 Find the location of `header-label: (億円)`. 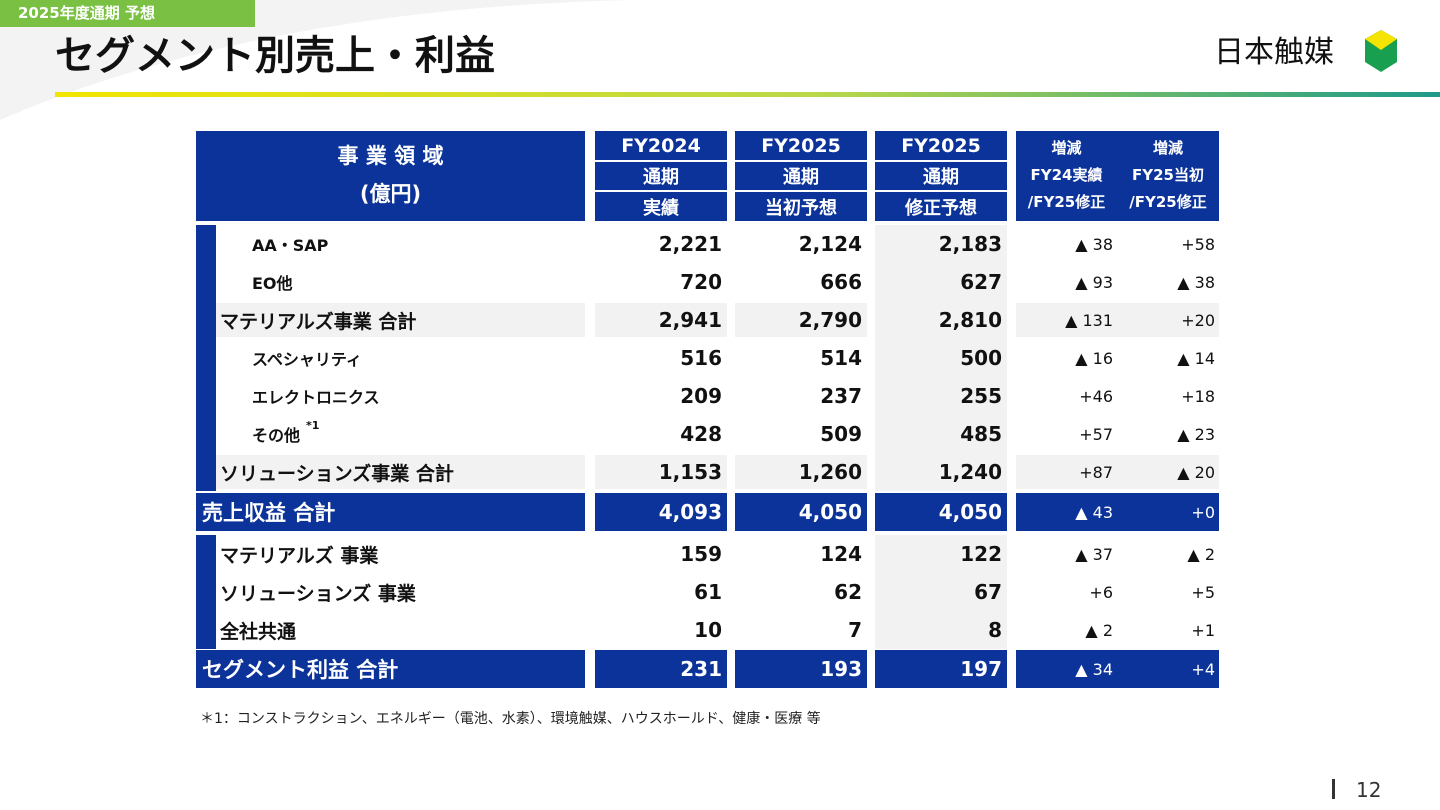

header-label: (億円) is located at coordinates (390, 194).